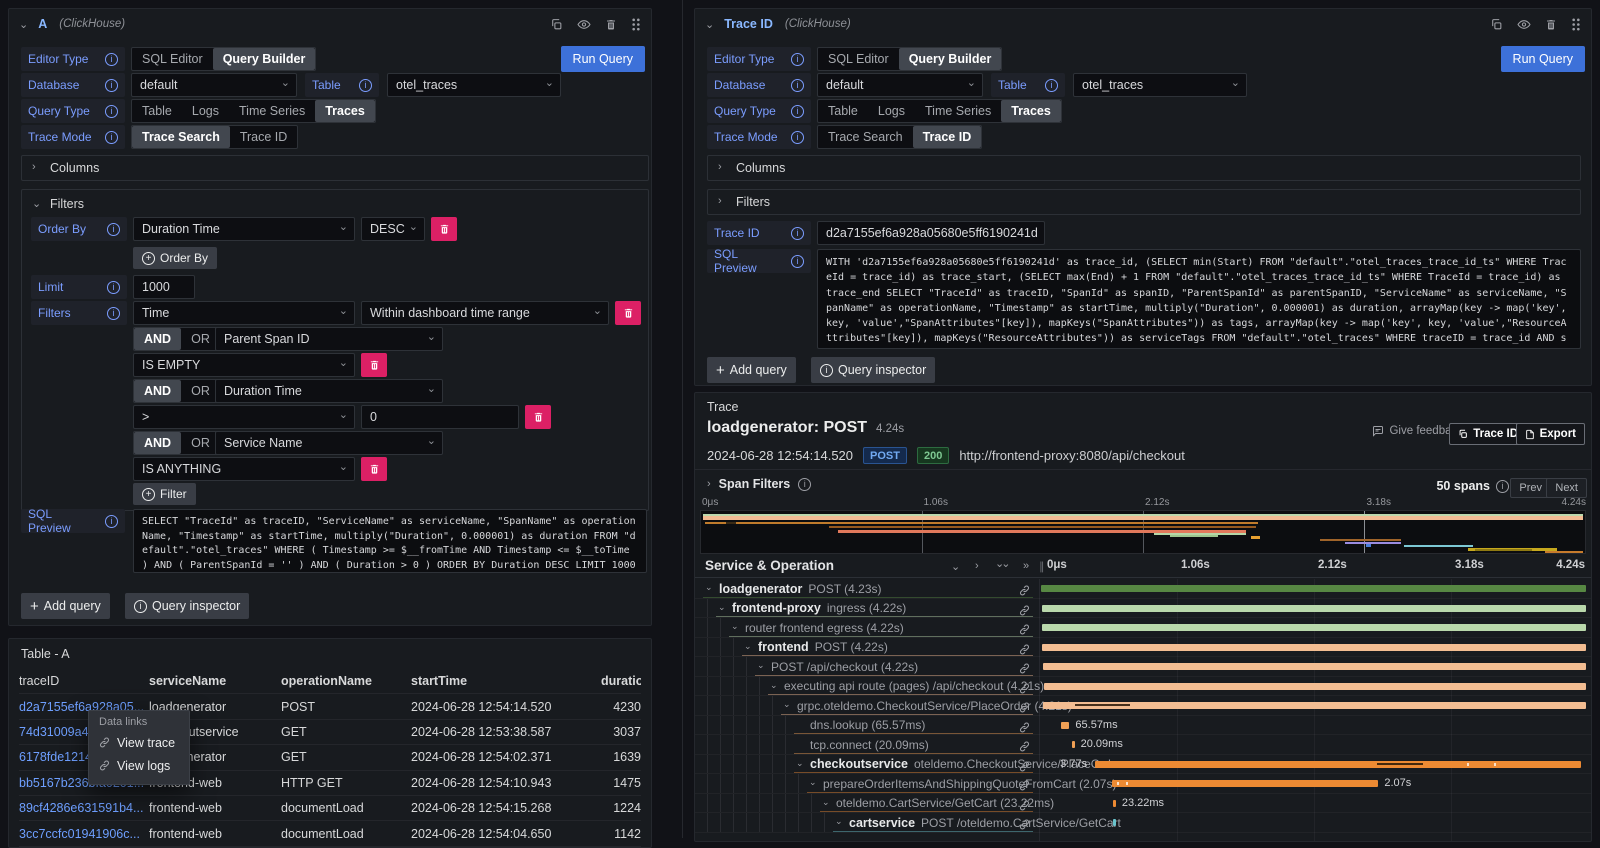  I want to click on query-builder-option: Query Builder, so click(264, 59).